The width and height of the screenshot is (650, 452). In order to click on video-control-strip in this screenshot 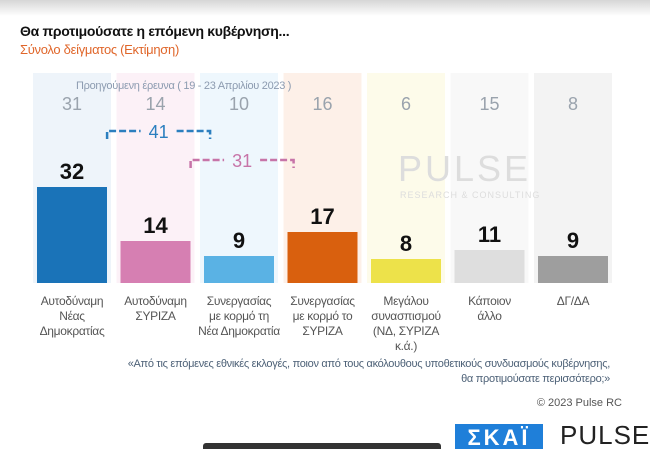, I will do `click(322, 446)`.